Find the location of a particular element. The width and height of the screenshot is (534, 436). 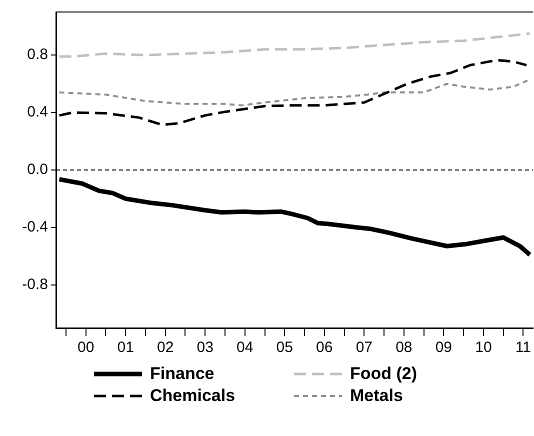

legend-label: Food (2) is located at coordinates (384, 374).